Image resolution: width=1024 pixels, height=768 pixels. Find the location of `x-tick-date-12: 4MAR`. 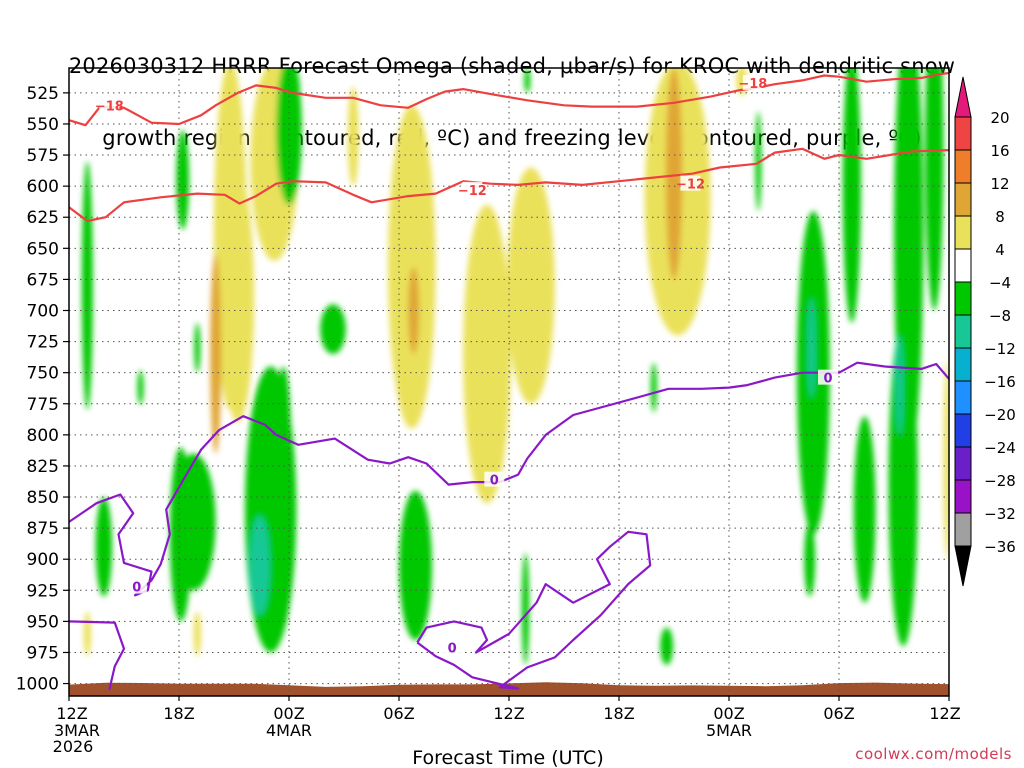

x-tick-date-12: 4MAR is located at coordinates (289, 730).